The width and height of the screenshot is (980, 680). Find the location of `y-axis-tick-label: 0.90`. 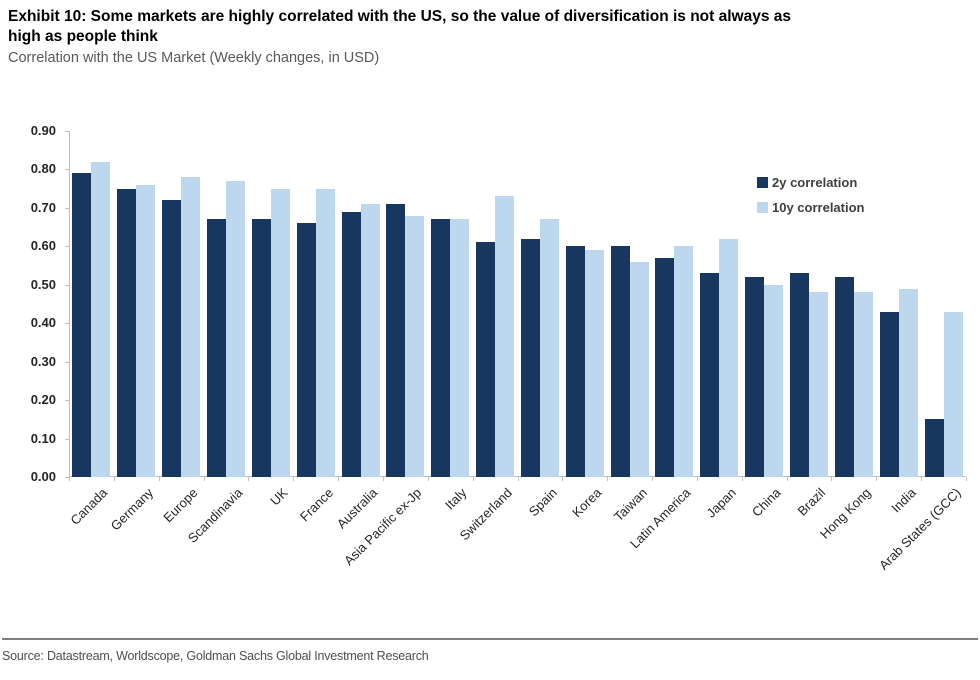

y-axis-tick-label: 0.90 is located at coordinates (43, 130).